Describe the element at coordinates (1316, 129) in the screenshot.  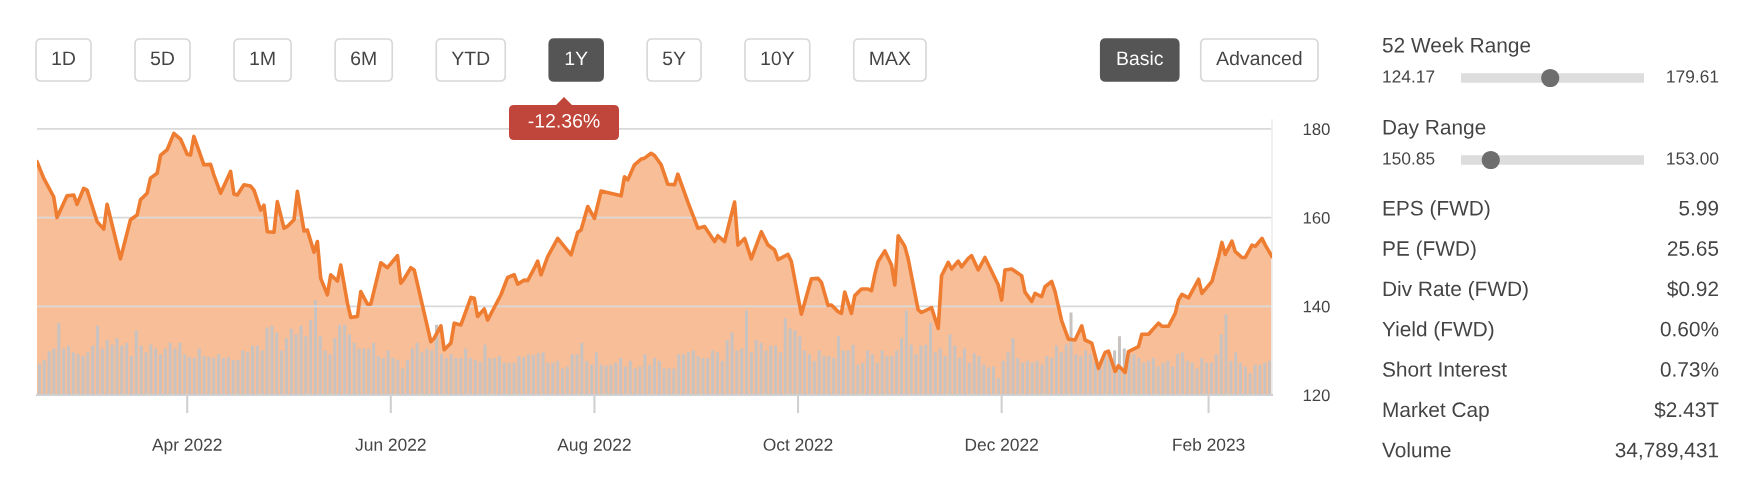
I see `y-tick-label: 180` at that location.